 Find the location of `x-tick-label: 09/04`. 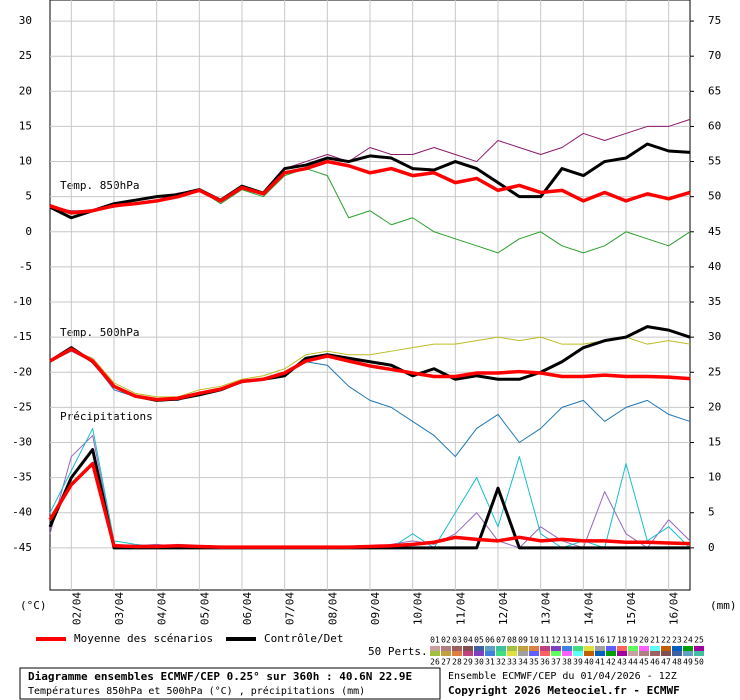

x-tick-label: 09/04 is located at coordinates (375, 608).